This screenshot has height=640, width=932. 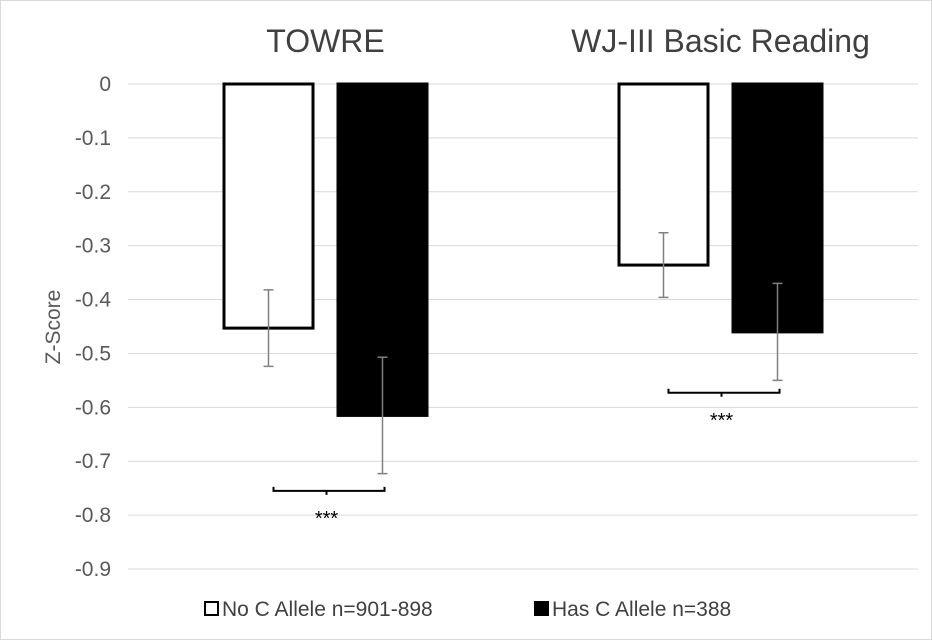 I want to click on y-tick-label: -0.7, so click(x=93, y=461).